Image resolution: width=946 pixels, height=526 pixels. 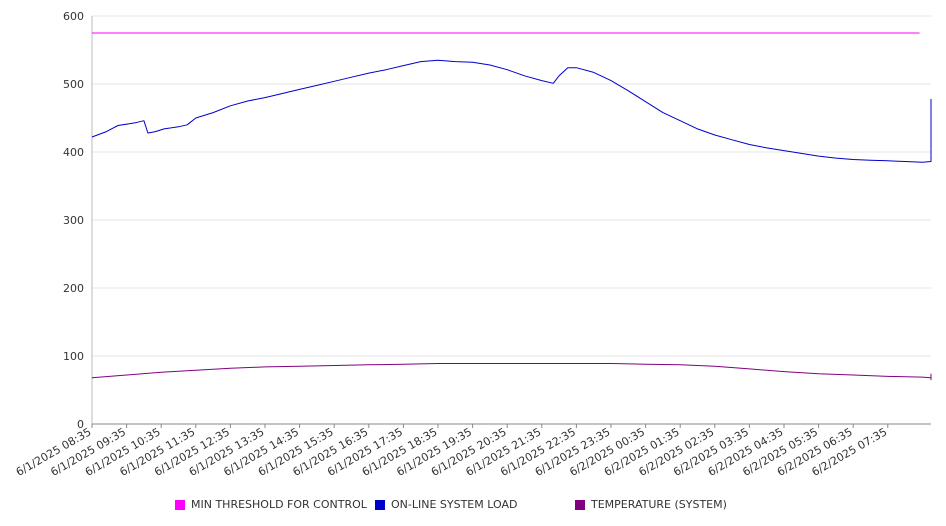 I want to click on y-axis-ticks: 0 100 200 300 400 500 600, so click(x=73, y=220).